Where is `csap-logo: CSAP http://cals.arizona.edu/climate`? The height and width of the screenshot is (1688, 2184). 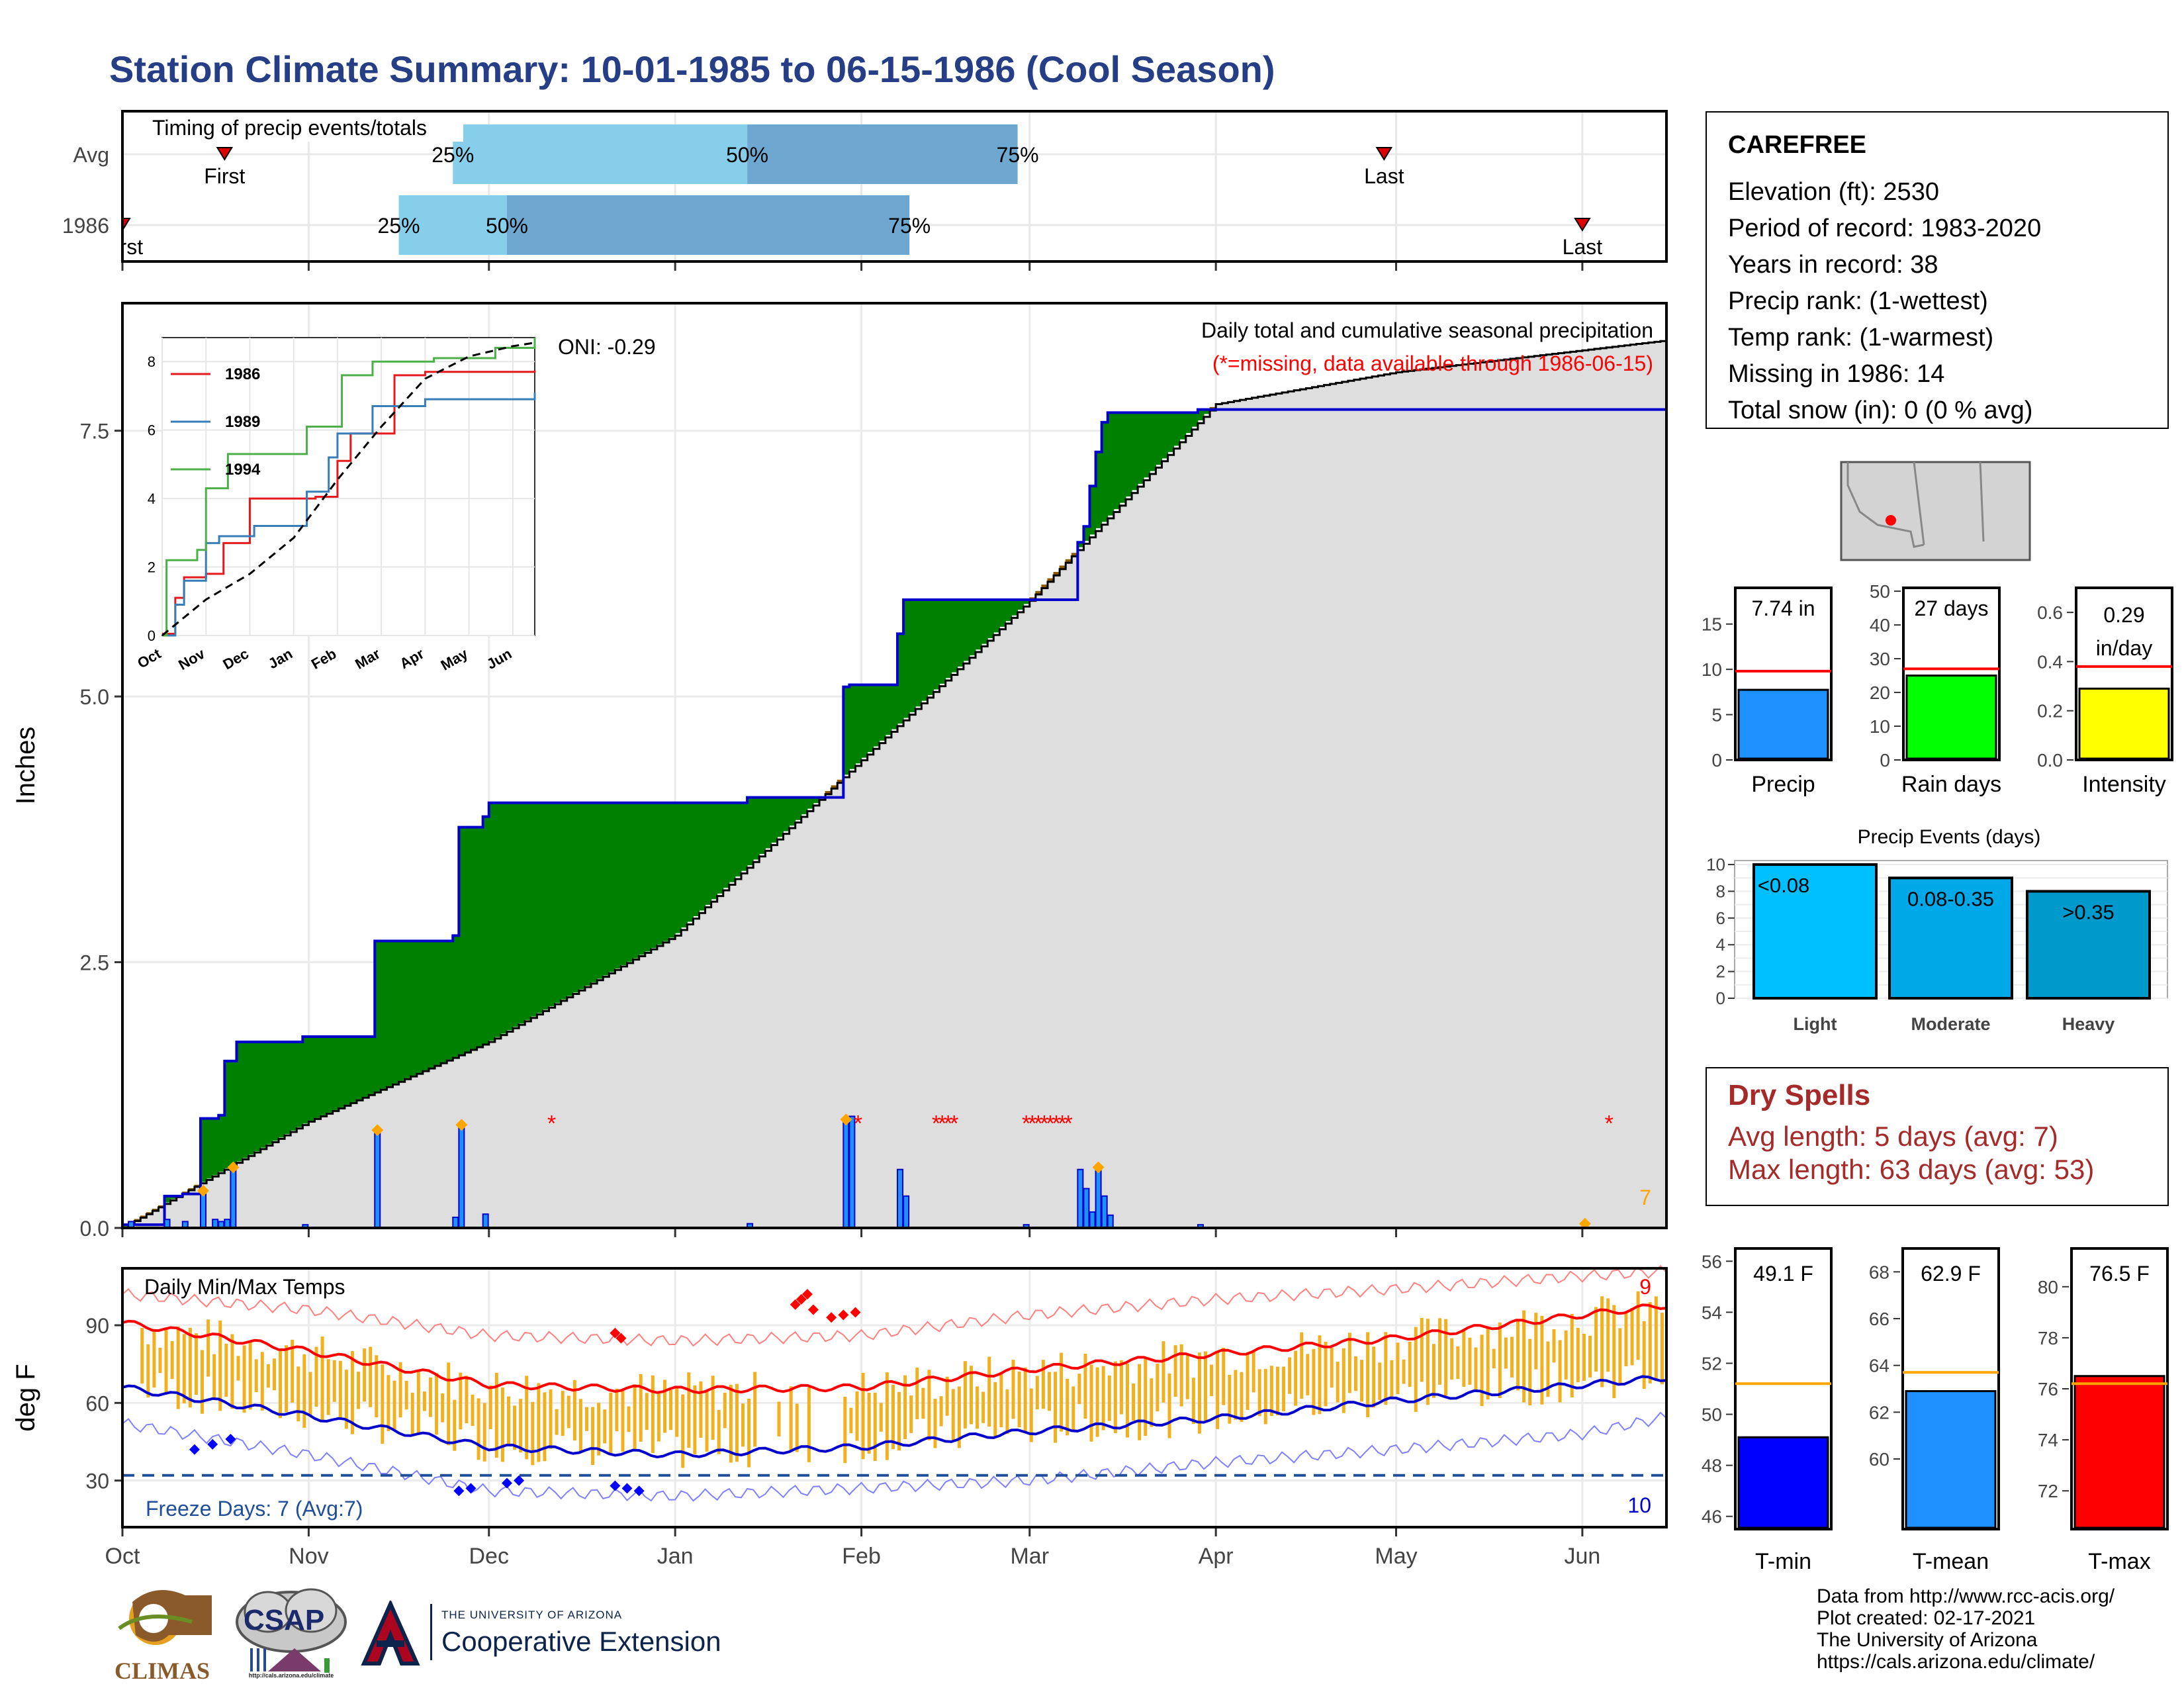
csap-logo: CSAP http://cals.arizona.edu/climate is located at coordinates (291, 1633).